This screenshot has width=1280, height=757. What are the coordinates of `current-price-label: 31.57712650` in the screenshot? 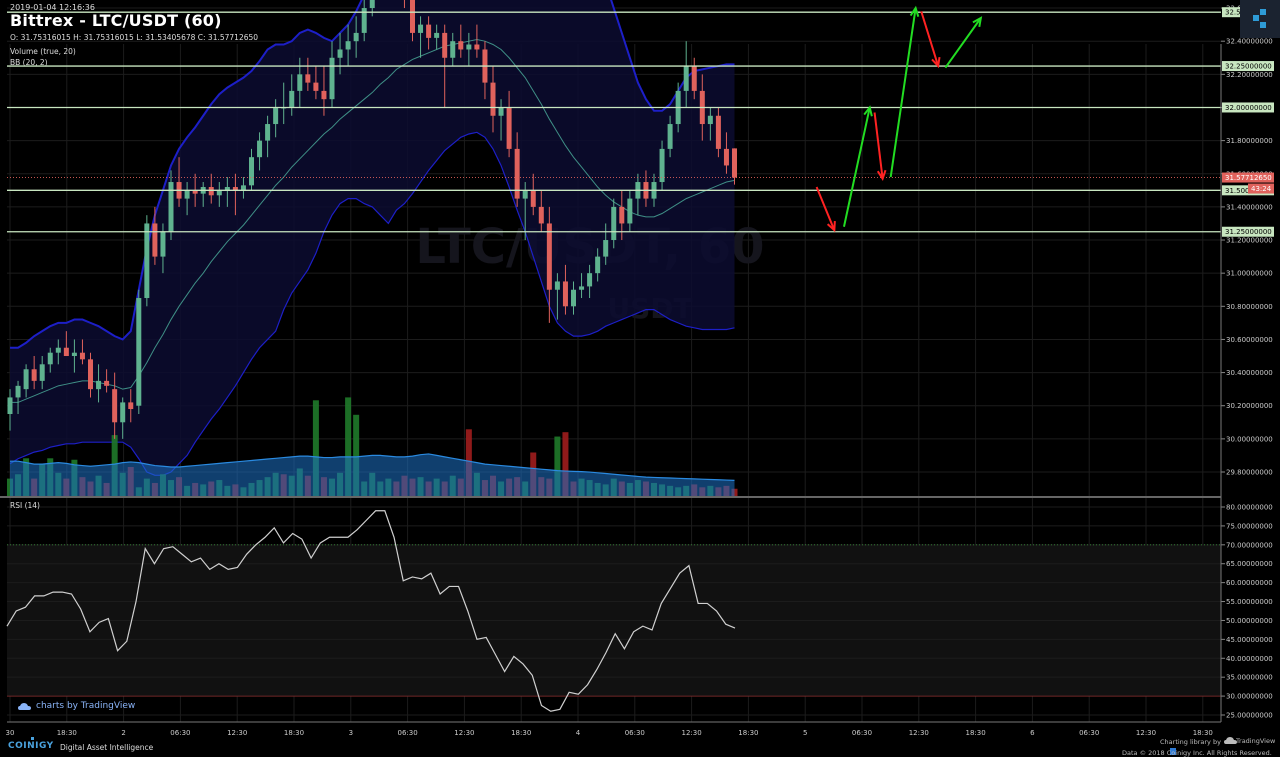 It's located at (1248, 178).